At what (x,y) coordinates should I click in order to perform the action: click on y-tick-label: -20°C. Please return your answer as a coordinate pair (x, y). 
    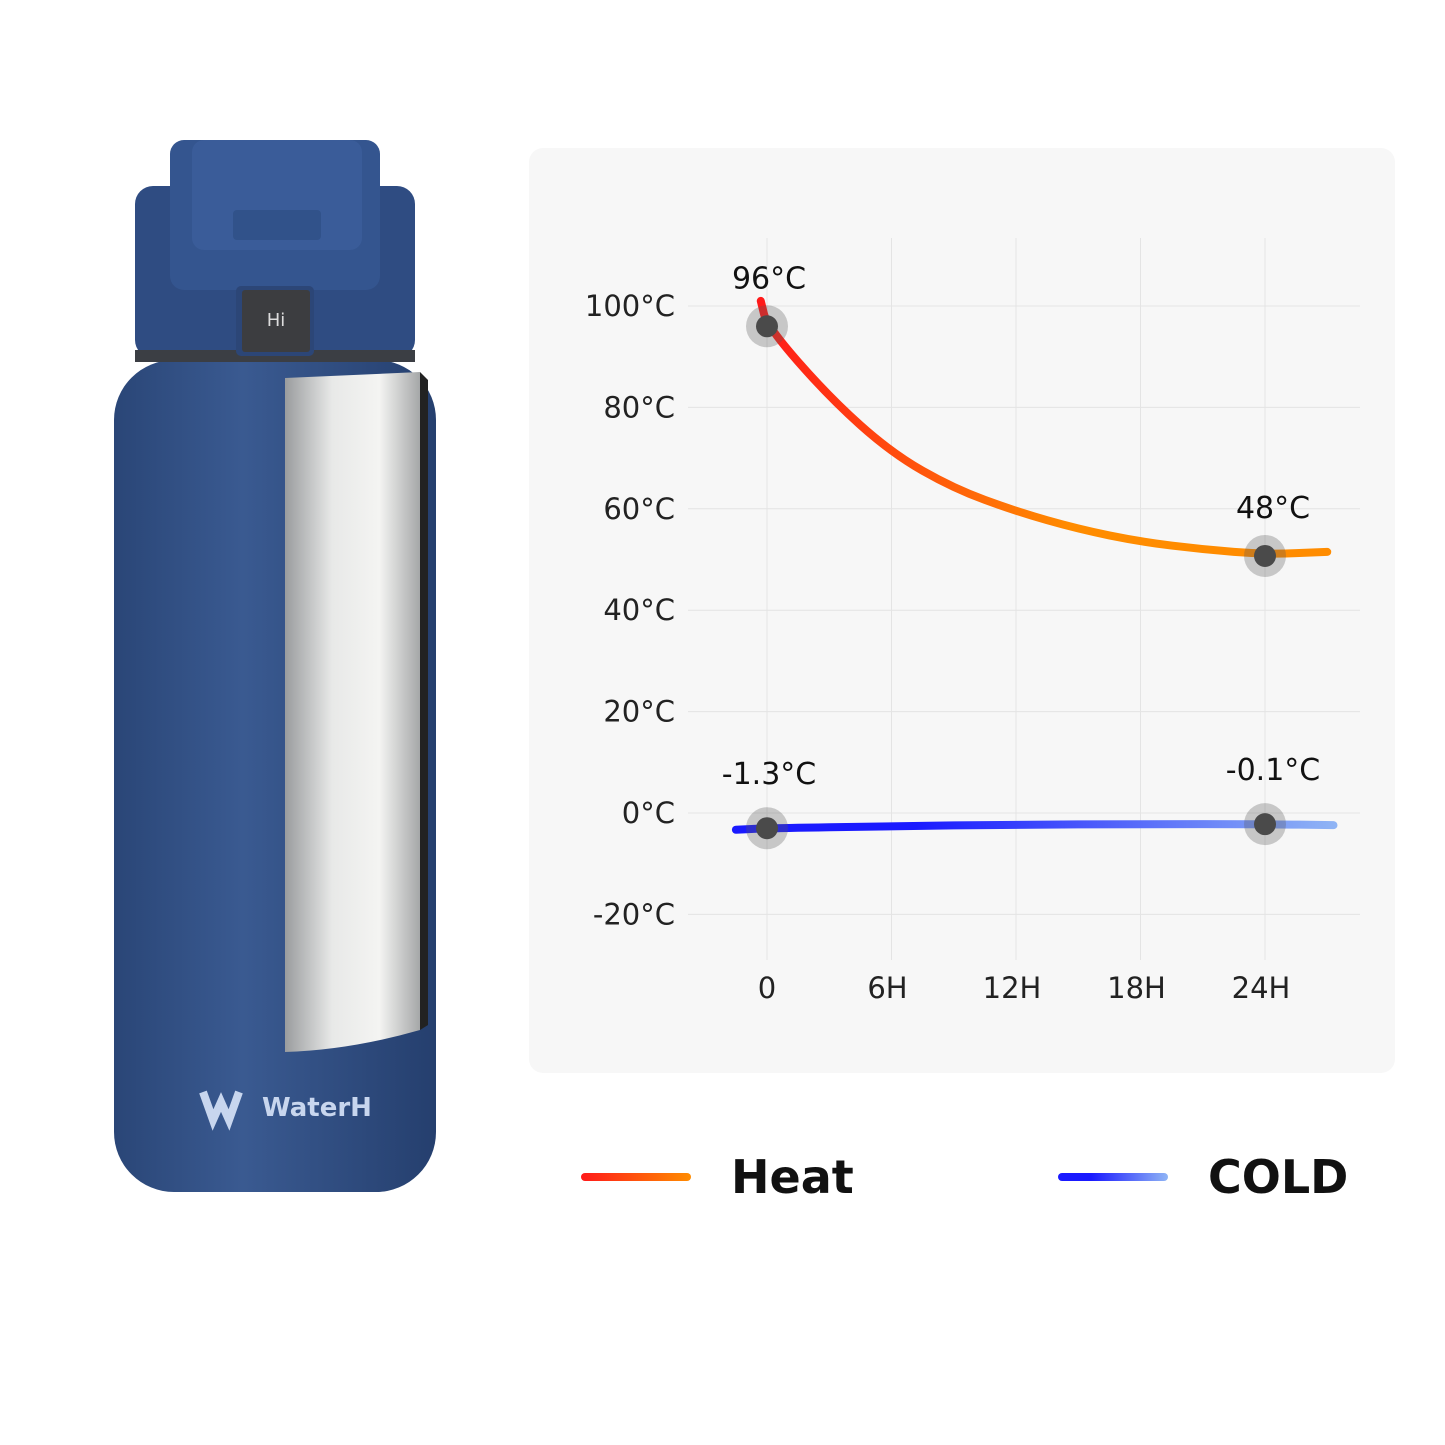
    Looking at the image, I should click on (634, 914).